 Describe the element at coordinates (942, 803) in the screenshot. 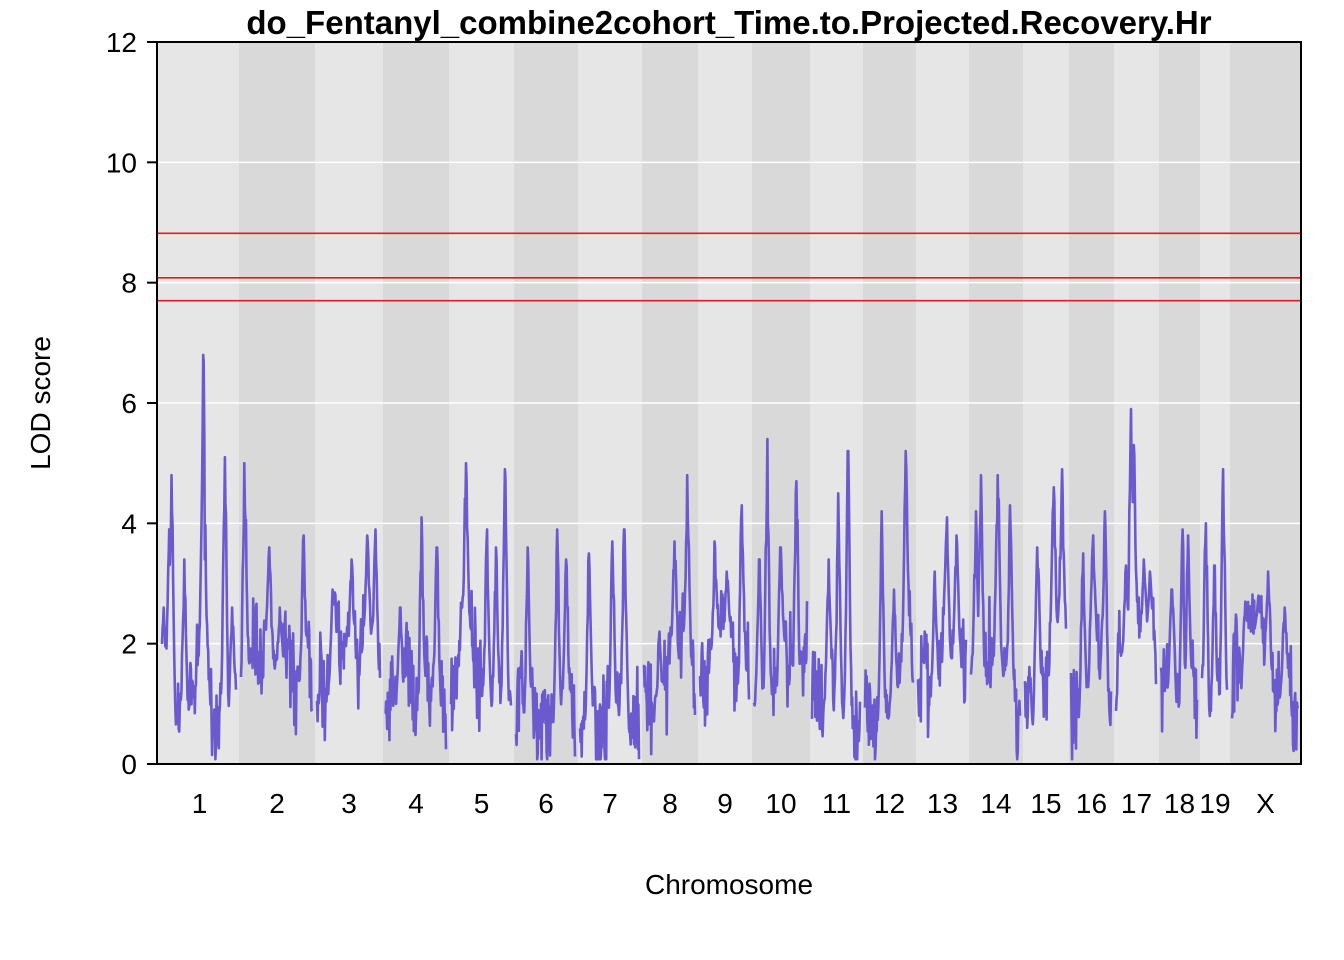

I see `chromosome-label-13: 13` at that location.